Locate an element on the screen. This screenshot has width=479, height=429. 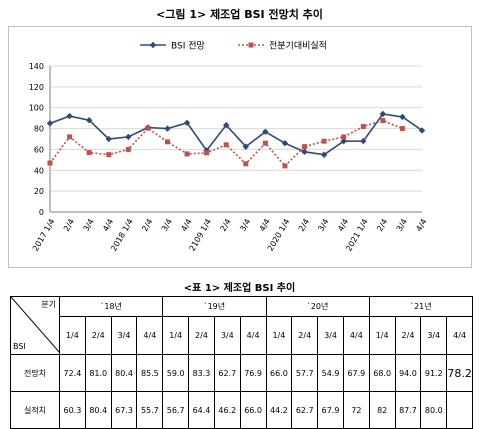
outlook-cell: 94.0 is located at coordinates (408, 373).